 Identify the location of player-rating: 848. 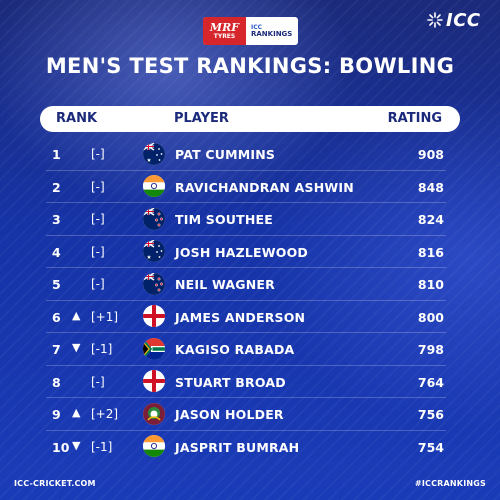
(430, 187).